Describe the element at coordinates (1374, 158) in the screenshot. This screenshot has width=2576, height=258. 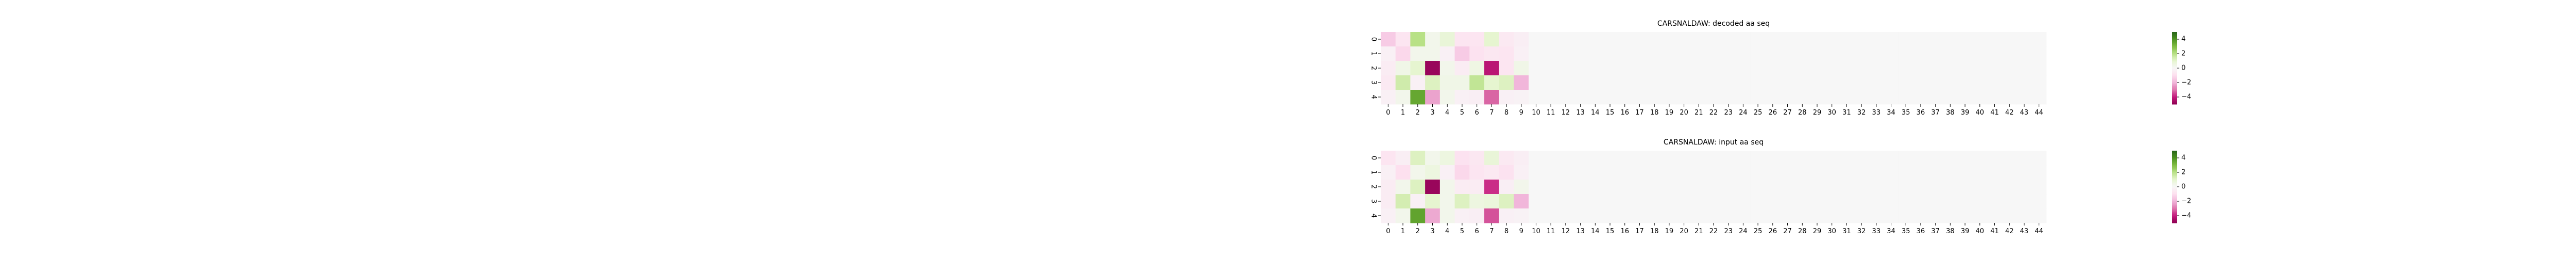
I see `y-tick-label: 0` at that location.